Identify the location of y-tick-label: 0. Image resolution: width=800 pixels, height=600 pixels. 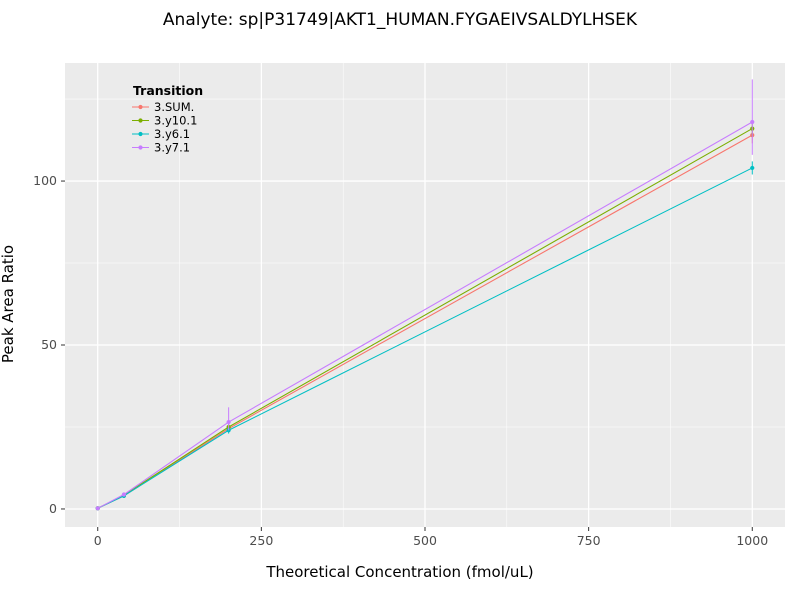
(53, 508).